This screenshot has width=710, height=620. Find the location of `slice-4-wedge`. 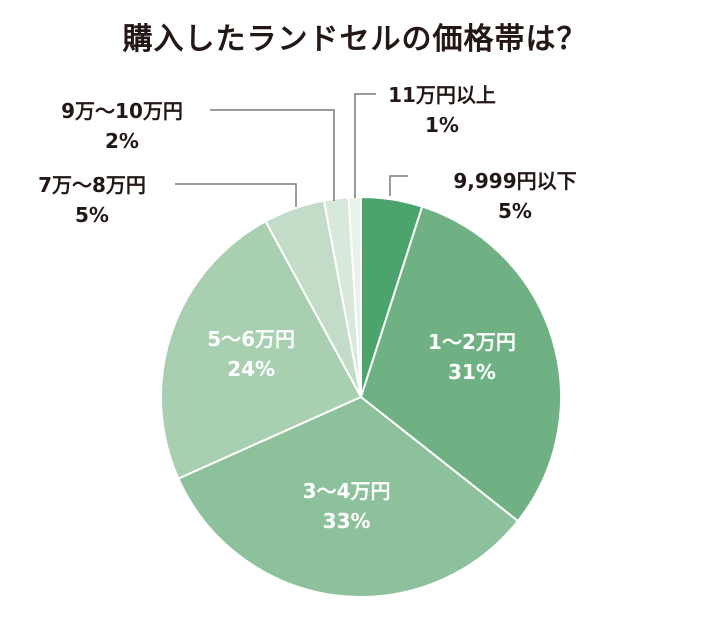

slice-4-wedge is located at coordinates (261, 349).